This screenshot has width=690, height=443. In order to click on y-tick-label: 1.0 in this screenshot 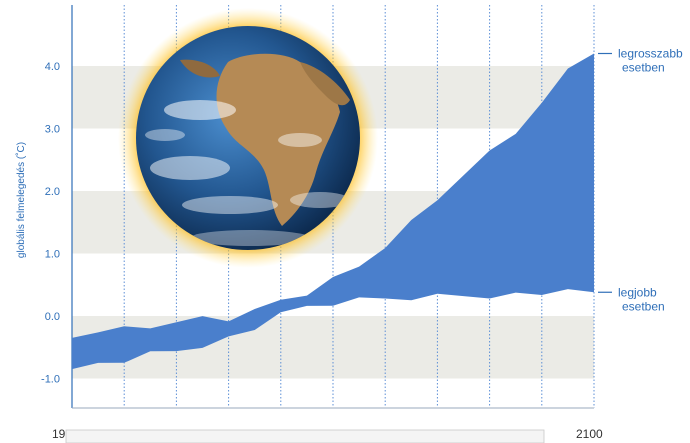, I will do `click(52, 255)`.